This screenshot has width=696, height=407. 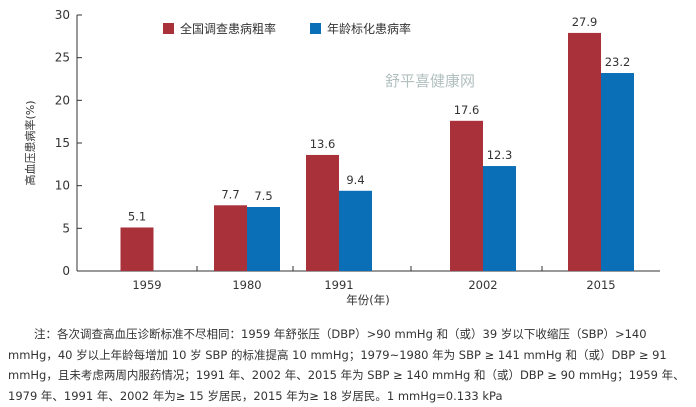 What do you see at coordinates (228, 28) in the screenshot?
I see `legend-label: 全国调查患病粗率` at bounding box center [228, 28].